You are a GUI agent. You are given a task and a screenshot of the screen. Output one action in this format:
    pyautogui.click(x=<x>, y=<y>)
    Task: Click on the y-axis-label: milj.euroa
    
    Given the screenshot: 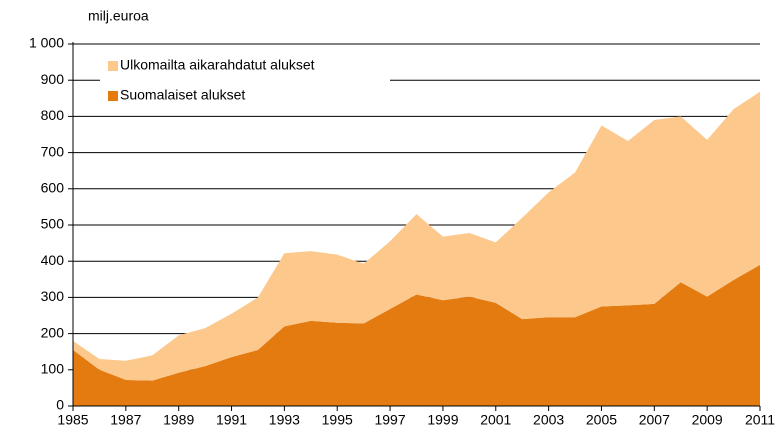 What is the action you would take?
    pyautogui.click(x=118, y=16)
    